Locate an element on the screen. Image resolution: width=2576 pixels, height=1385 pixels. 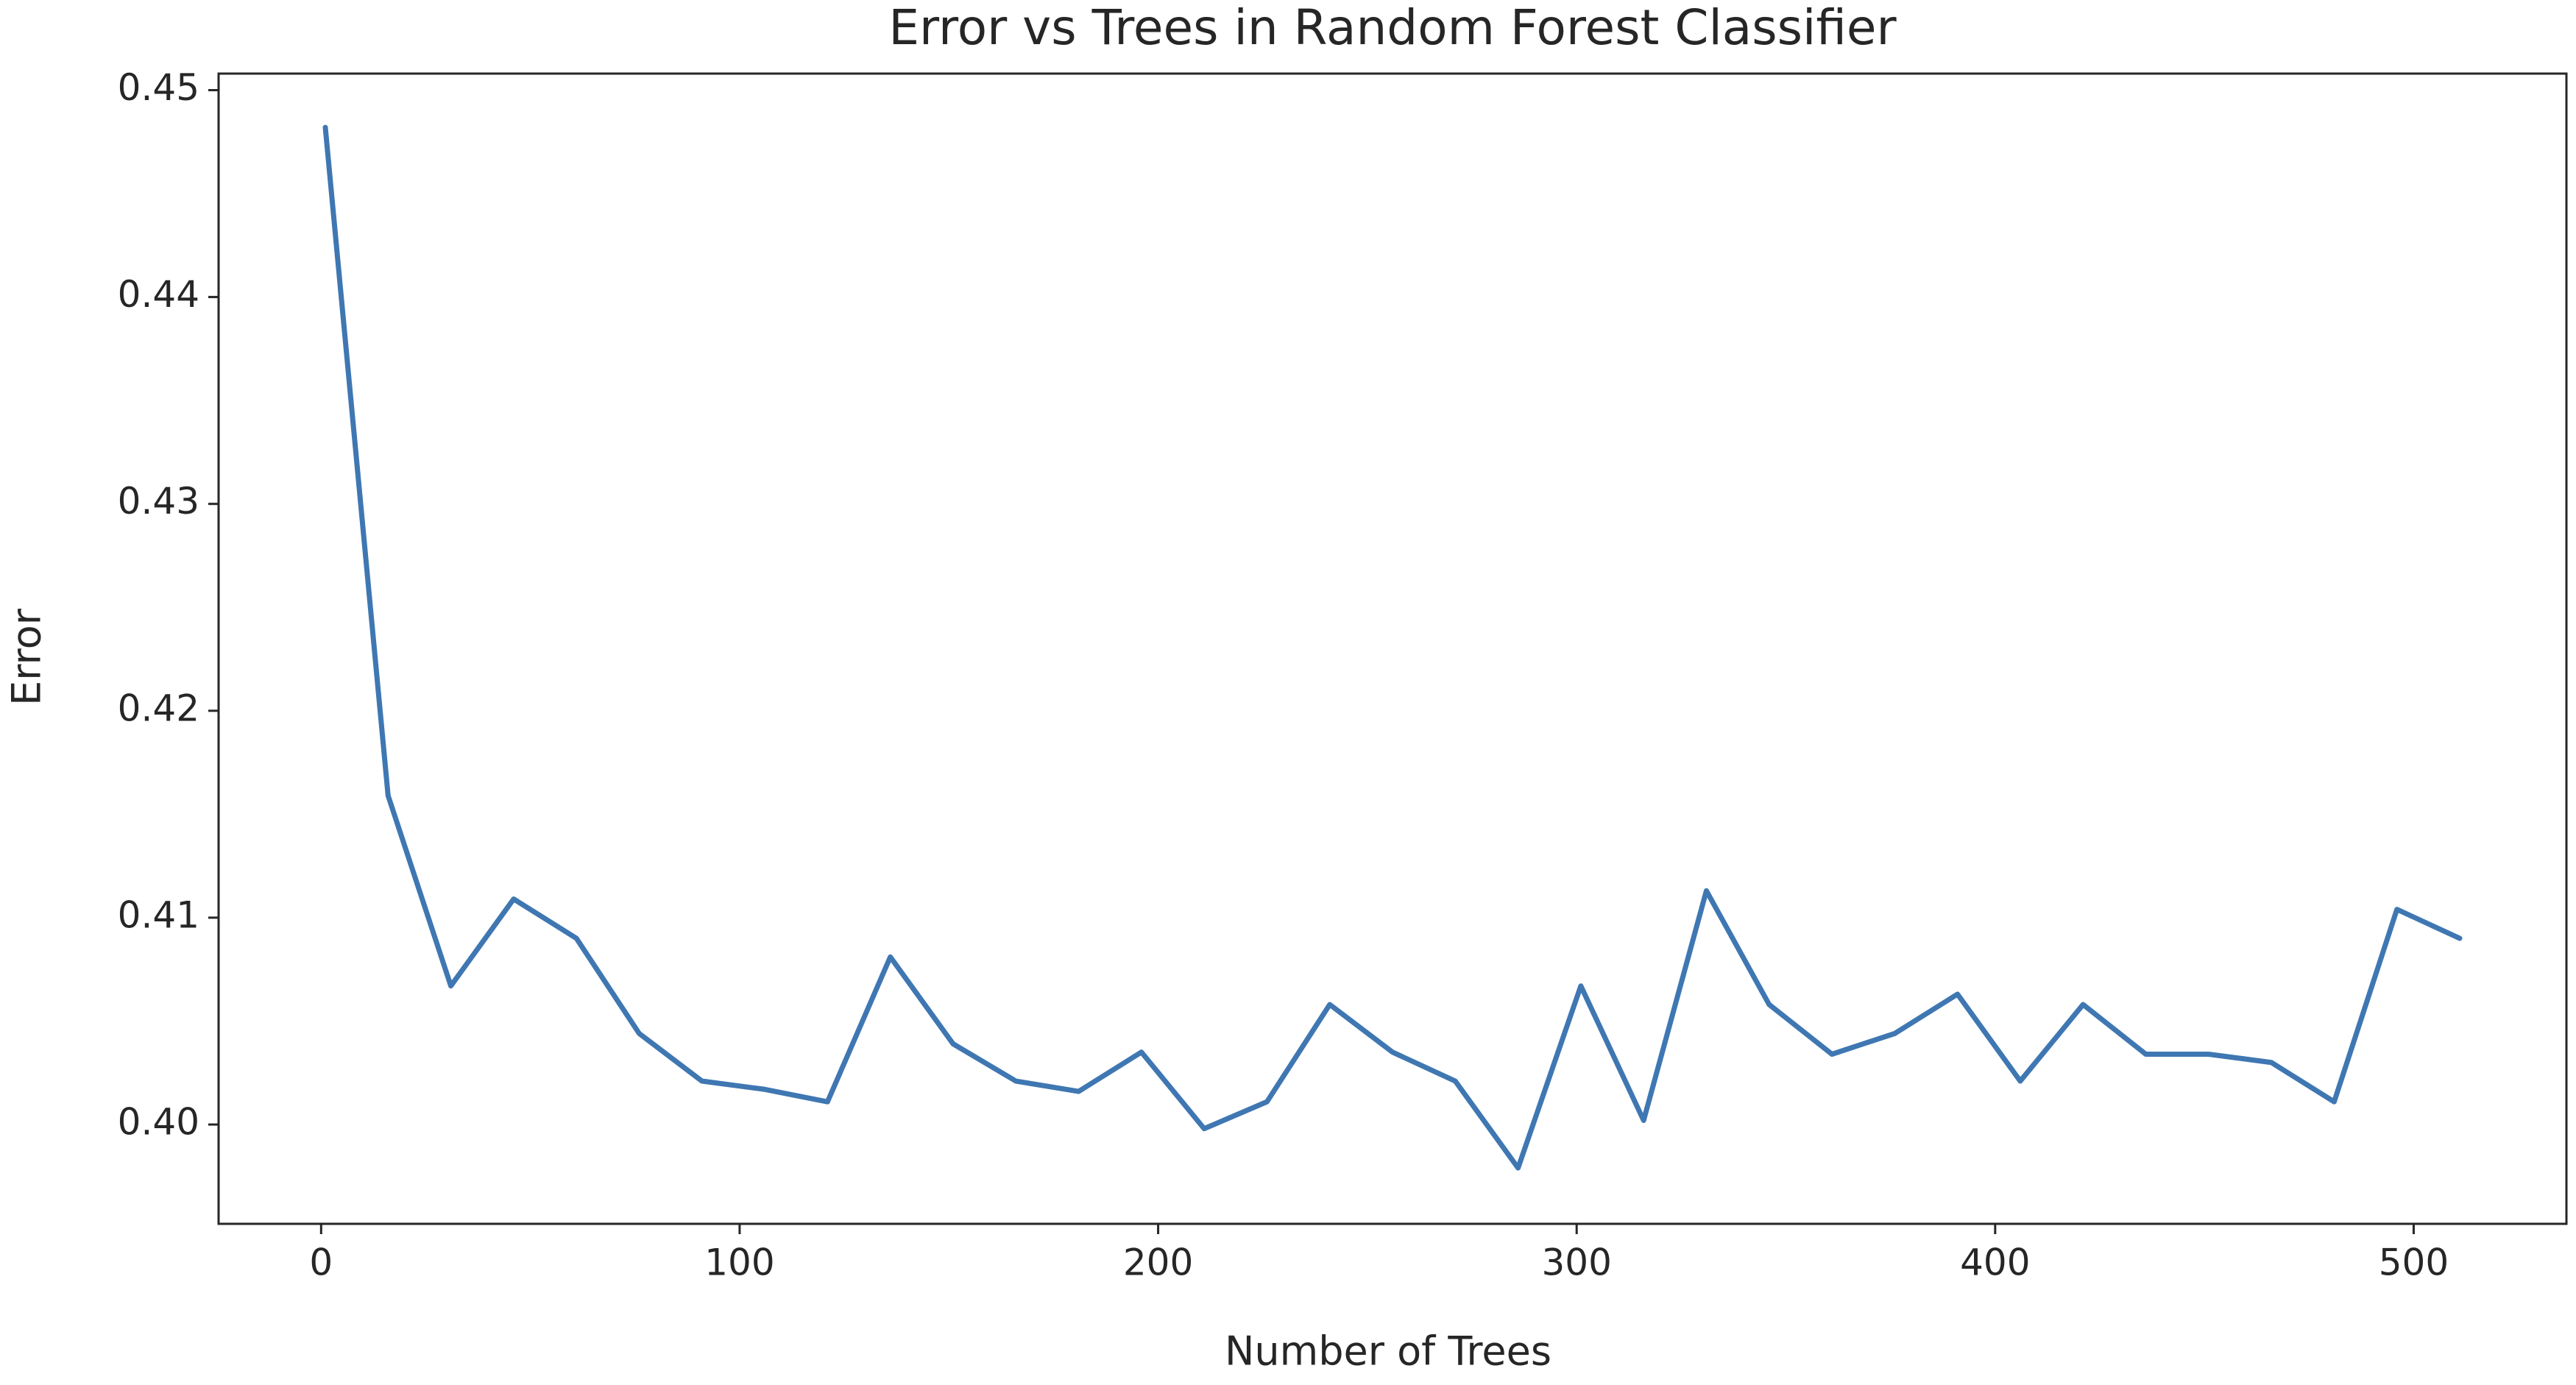
x-tick-label: 100 is located at coordinates (739, 1263).